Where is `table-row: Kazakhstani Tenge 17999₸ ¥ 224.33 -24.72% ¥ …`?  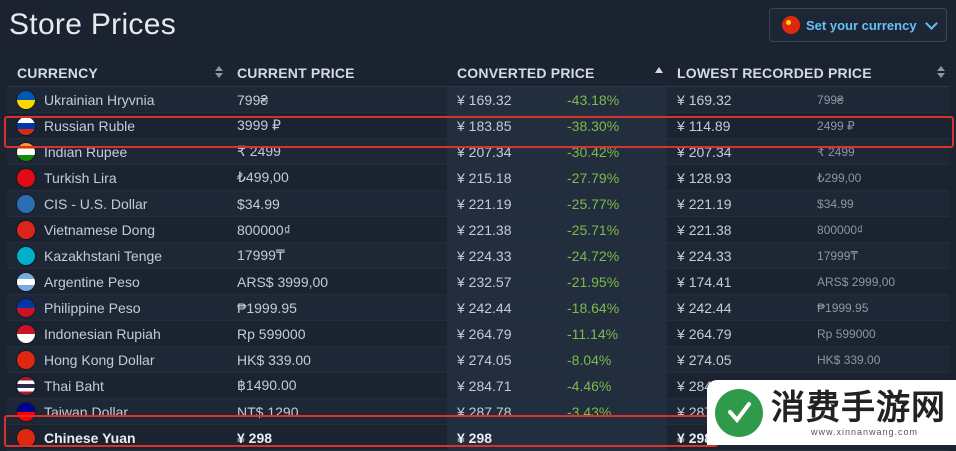 table-row: Kazakhstani Tenge 17999₸ ¥ 224.33 -24.72% ¥ … is located at coordinates (478, 255).